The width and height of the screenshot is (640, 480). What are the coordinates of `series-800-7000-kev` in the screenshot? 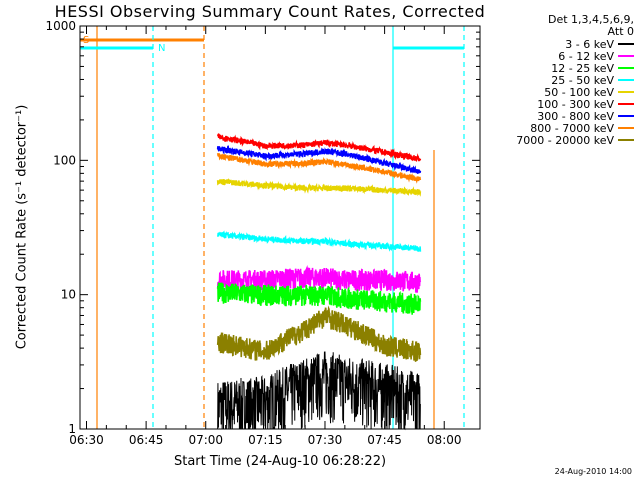 It's located at (319, 168).